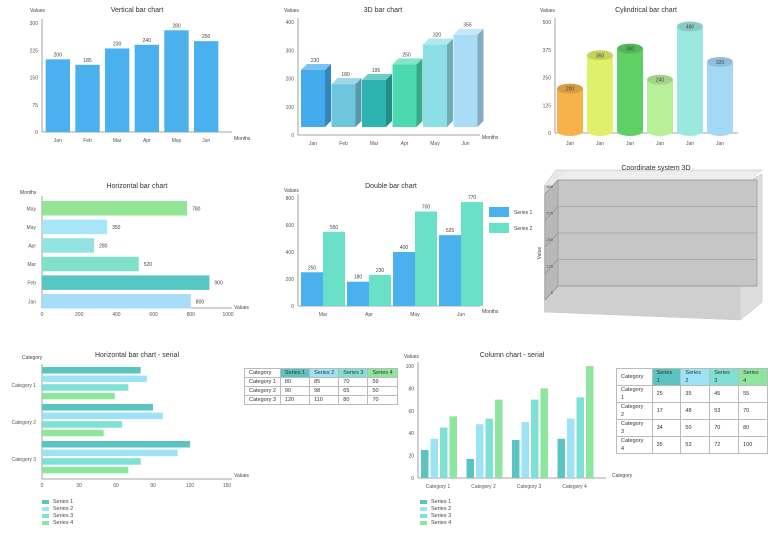 Image resolution: width=768 pixels, height=536 pixels. I want to click on data-label: 480, so click(690, 27).